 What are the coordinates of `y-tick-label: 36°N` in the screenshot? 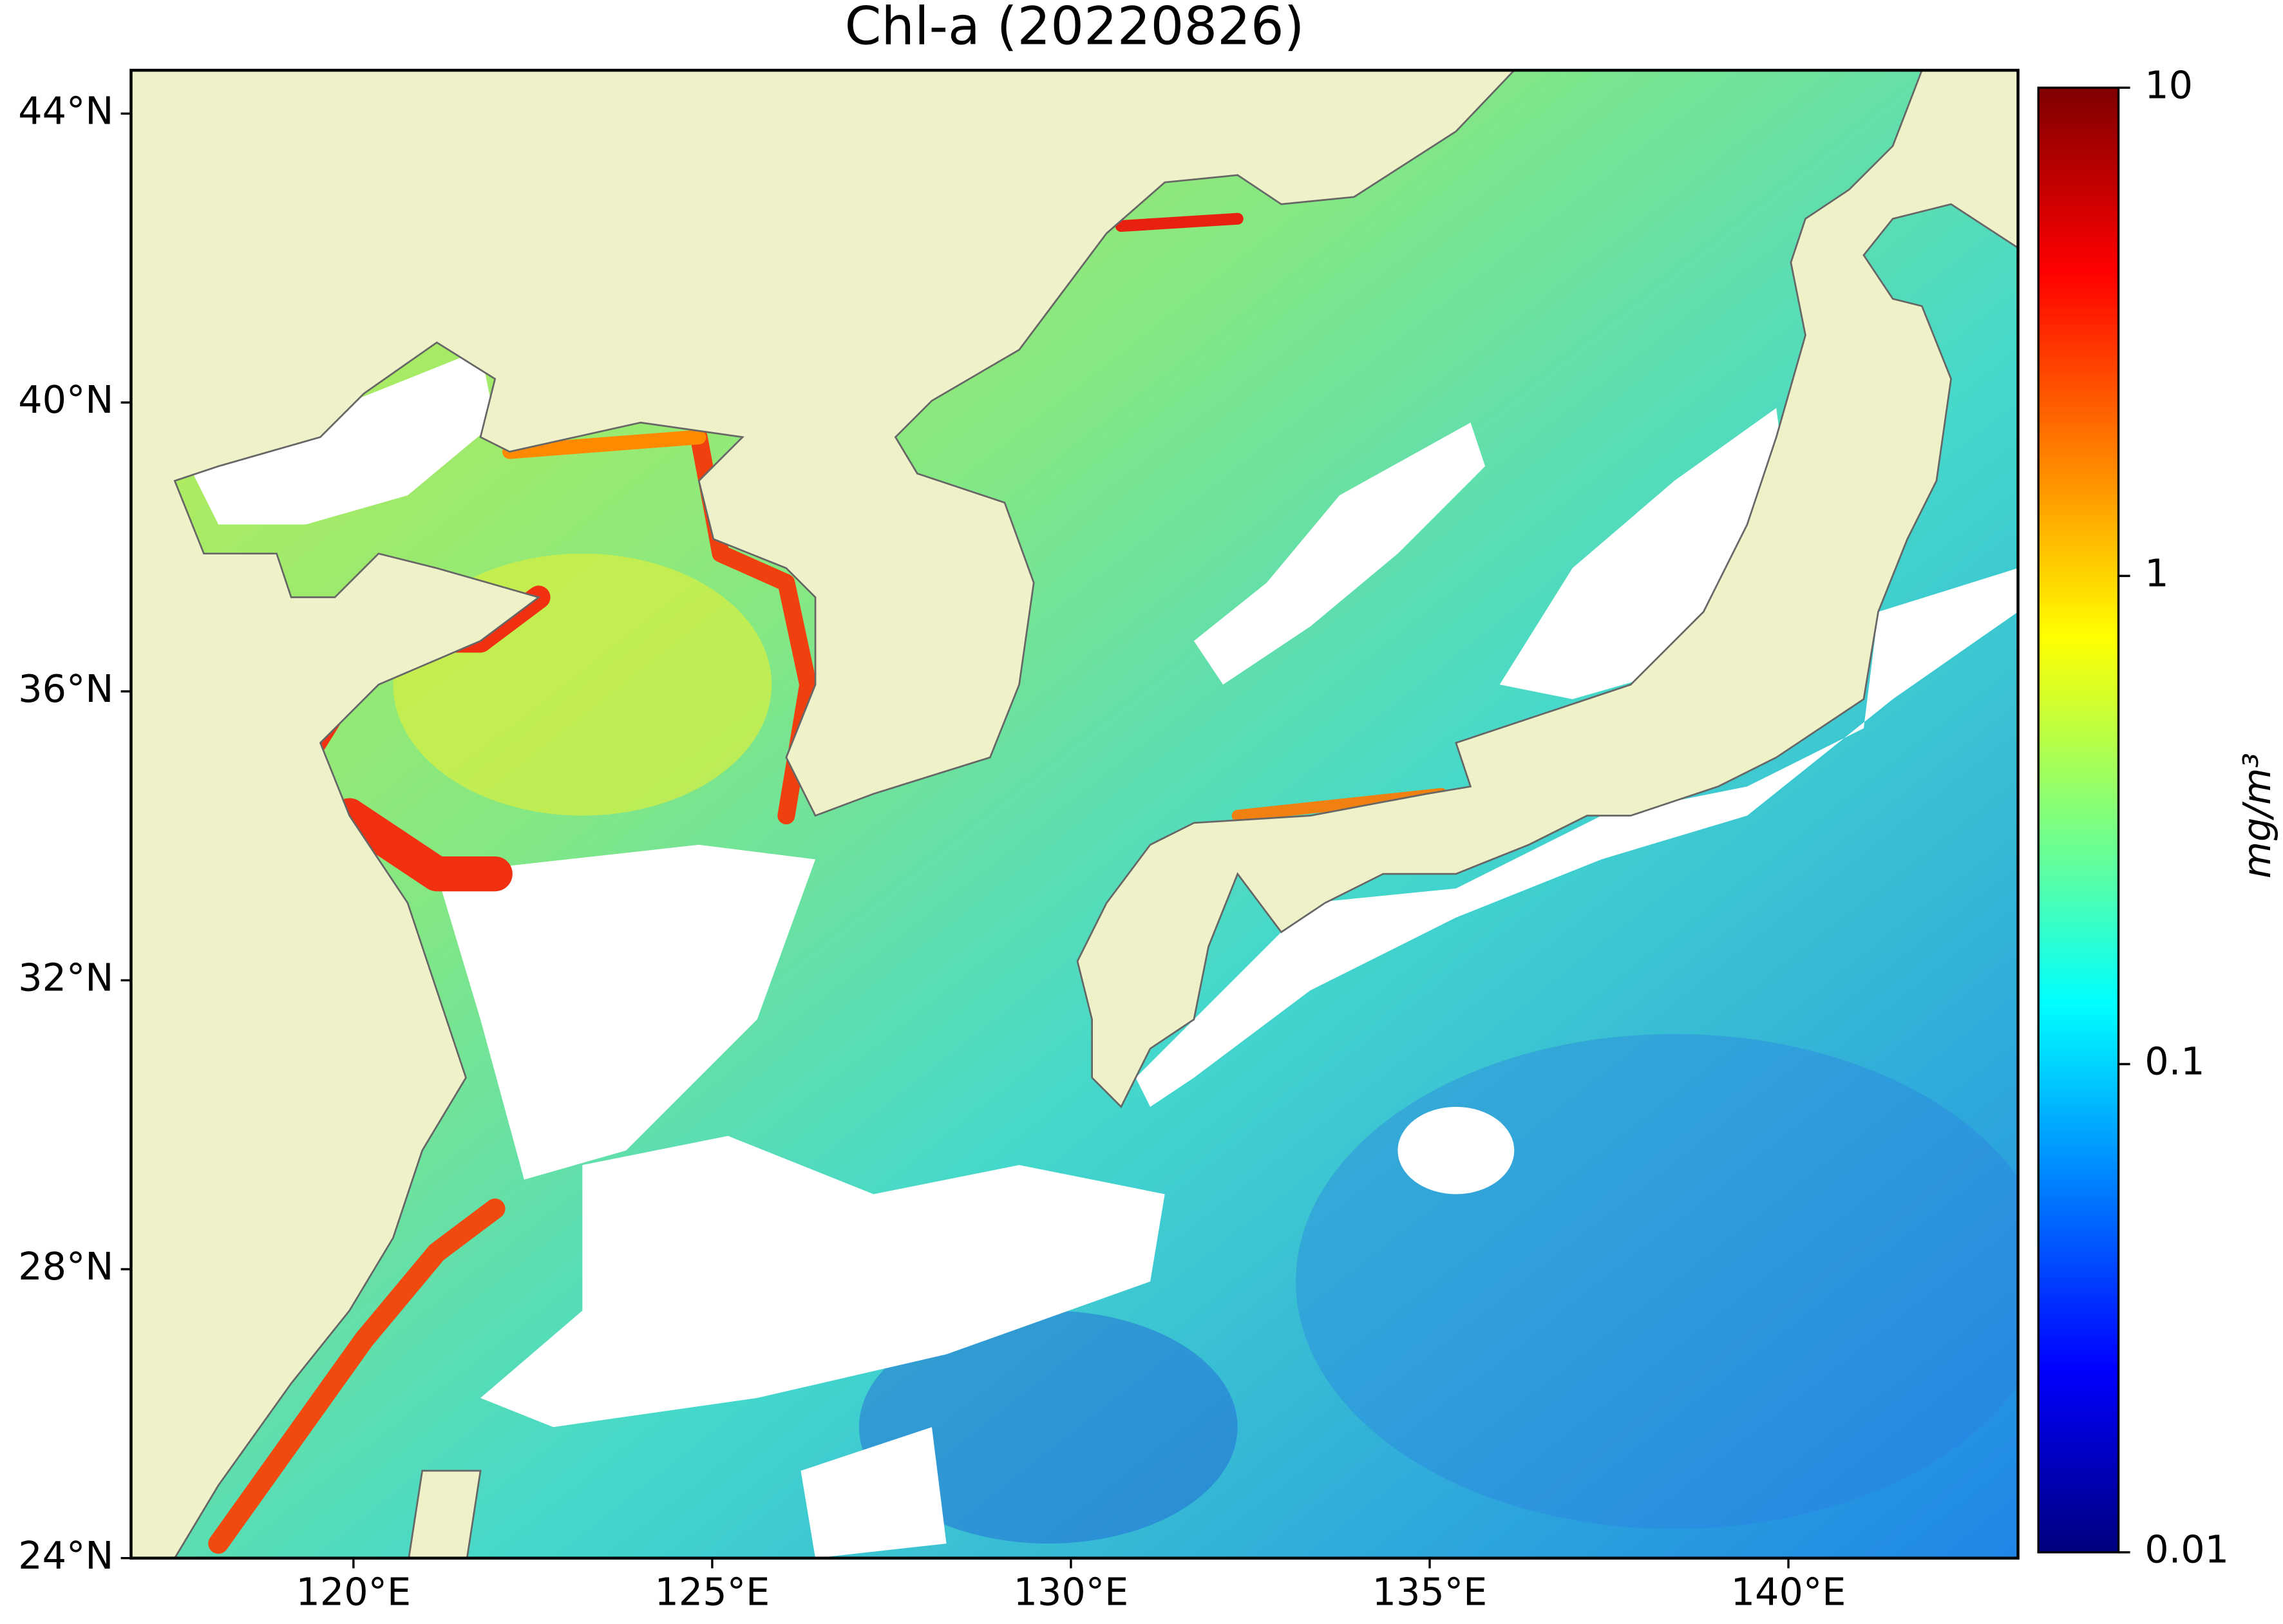 It's located at (65, 688).